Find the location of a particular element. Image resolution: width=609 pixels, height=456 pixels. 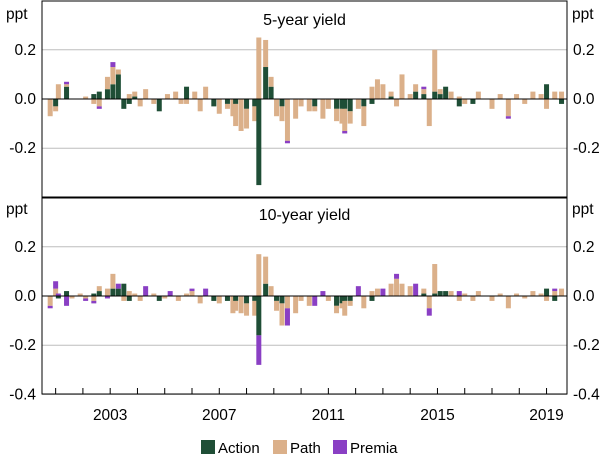

y-tick-label-right: 0.2 is located at coordinates (584, 50).